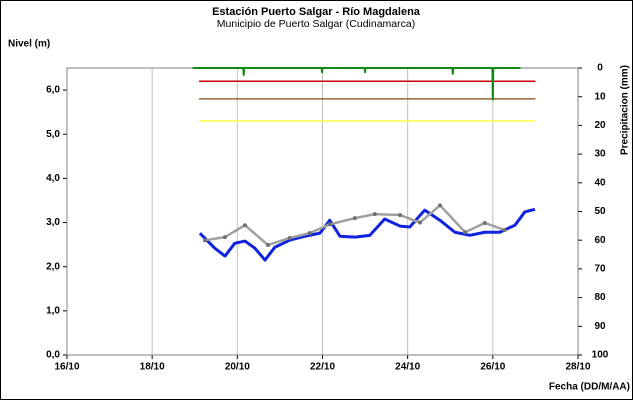  I want to click on y2-tick-label: 40, so click(600, 182).